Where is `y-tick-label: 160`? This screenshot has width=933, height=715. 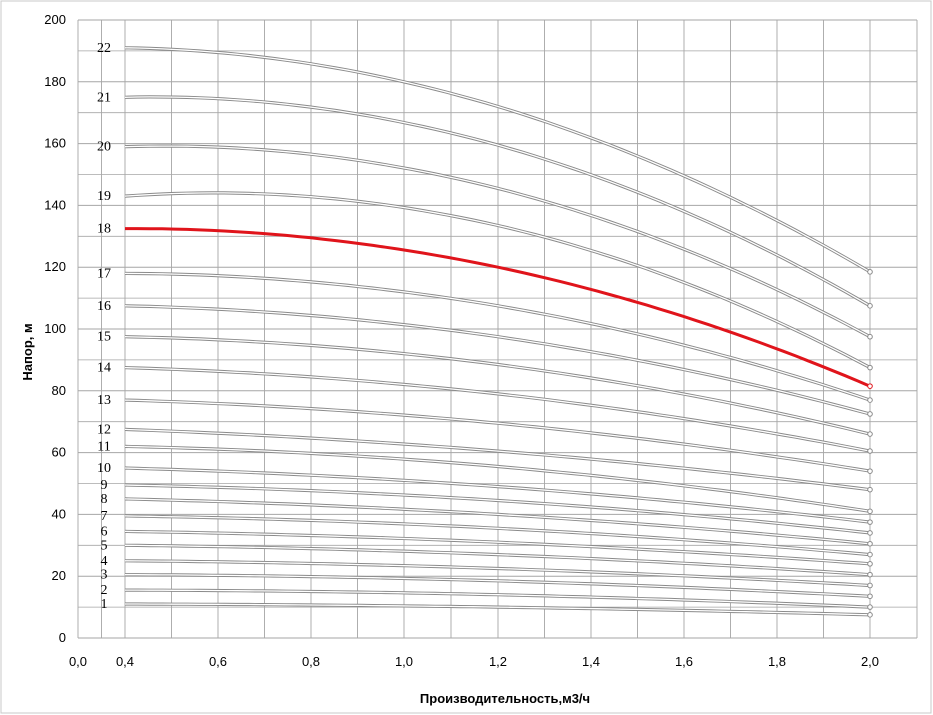
y-tick-label: 160 is located at coordinates (55, 143).